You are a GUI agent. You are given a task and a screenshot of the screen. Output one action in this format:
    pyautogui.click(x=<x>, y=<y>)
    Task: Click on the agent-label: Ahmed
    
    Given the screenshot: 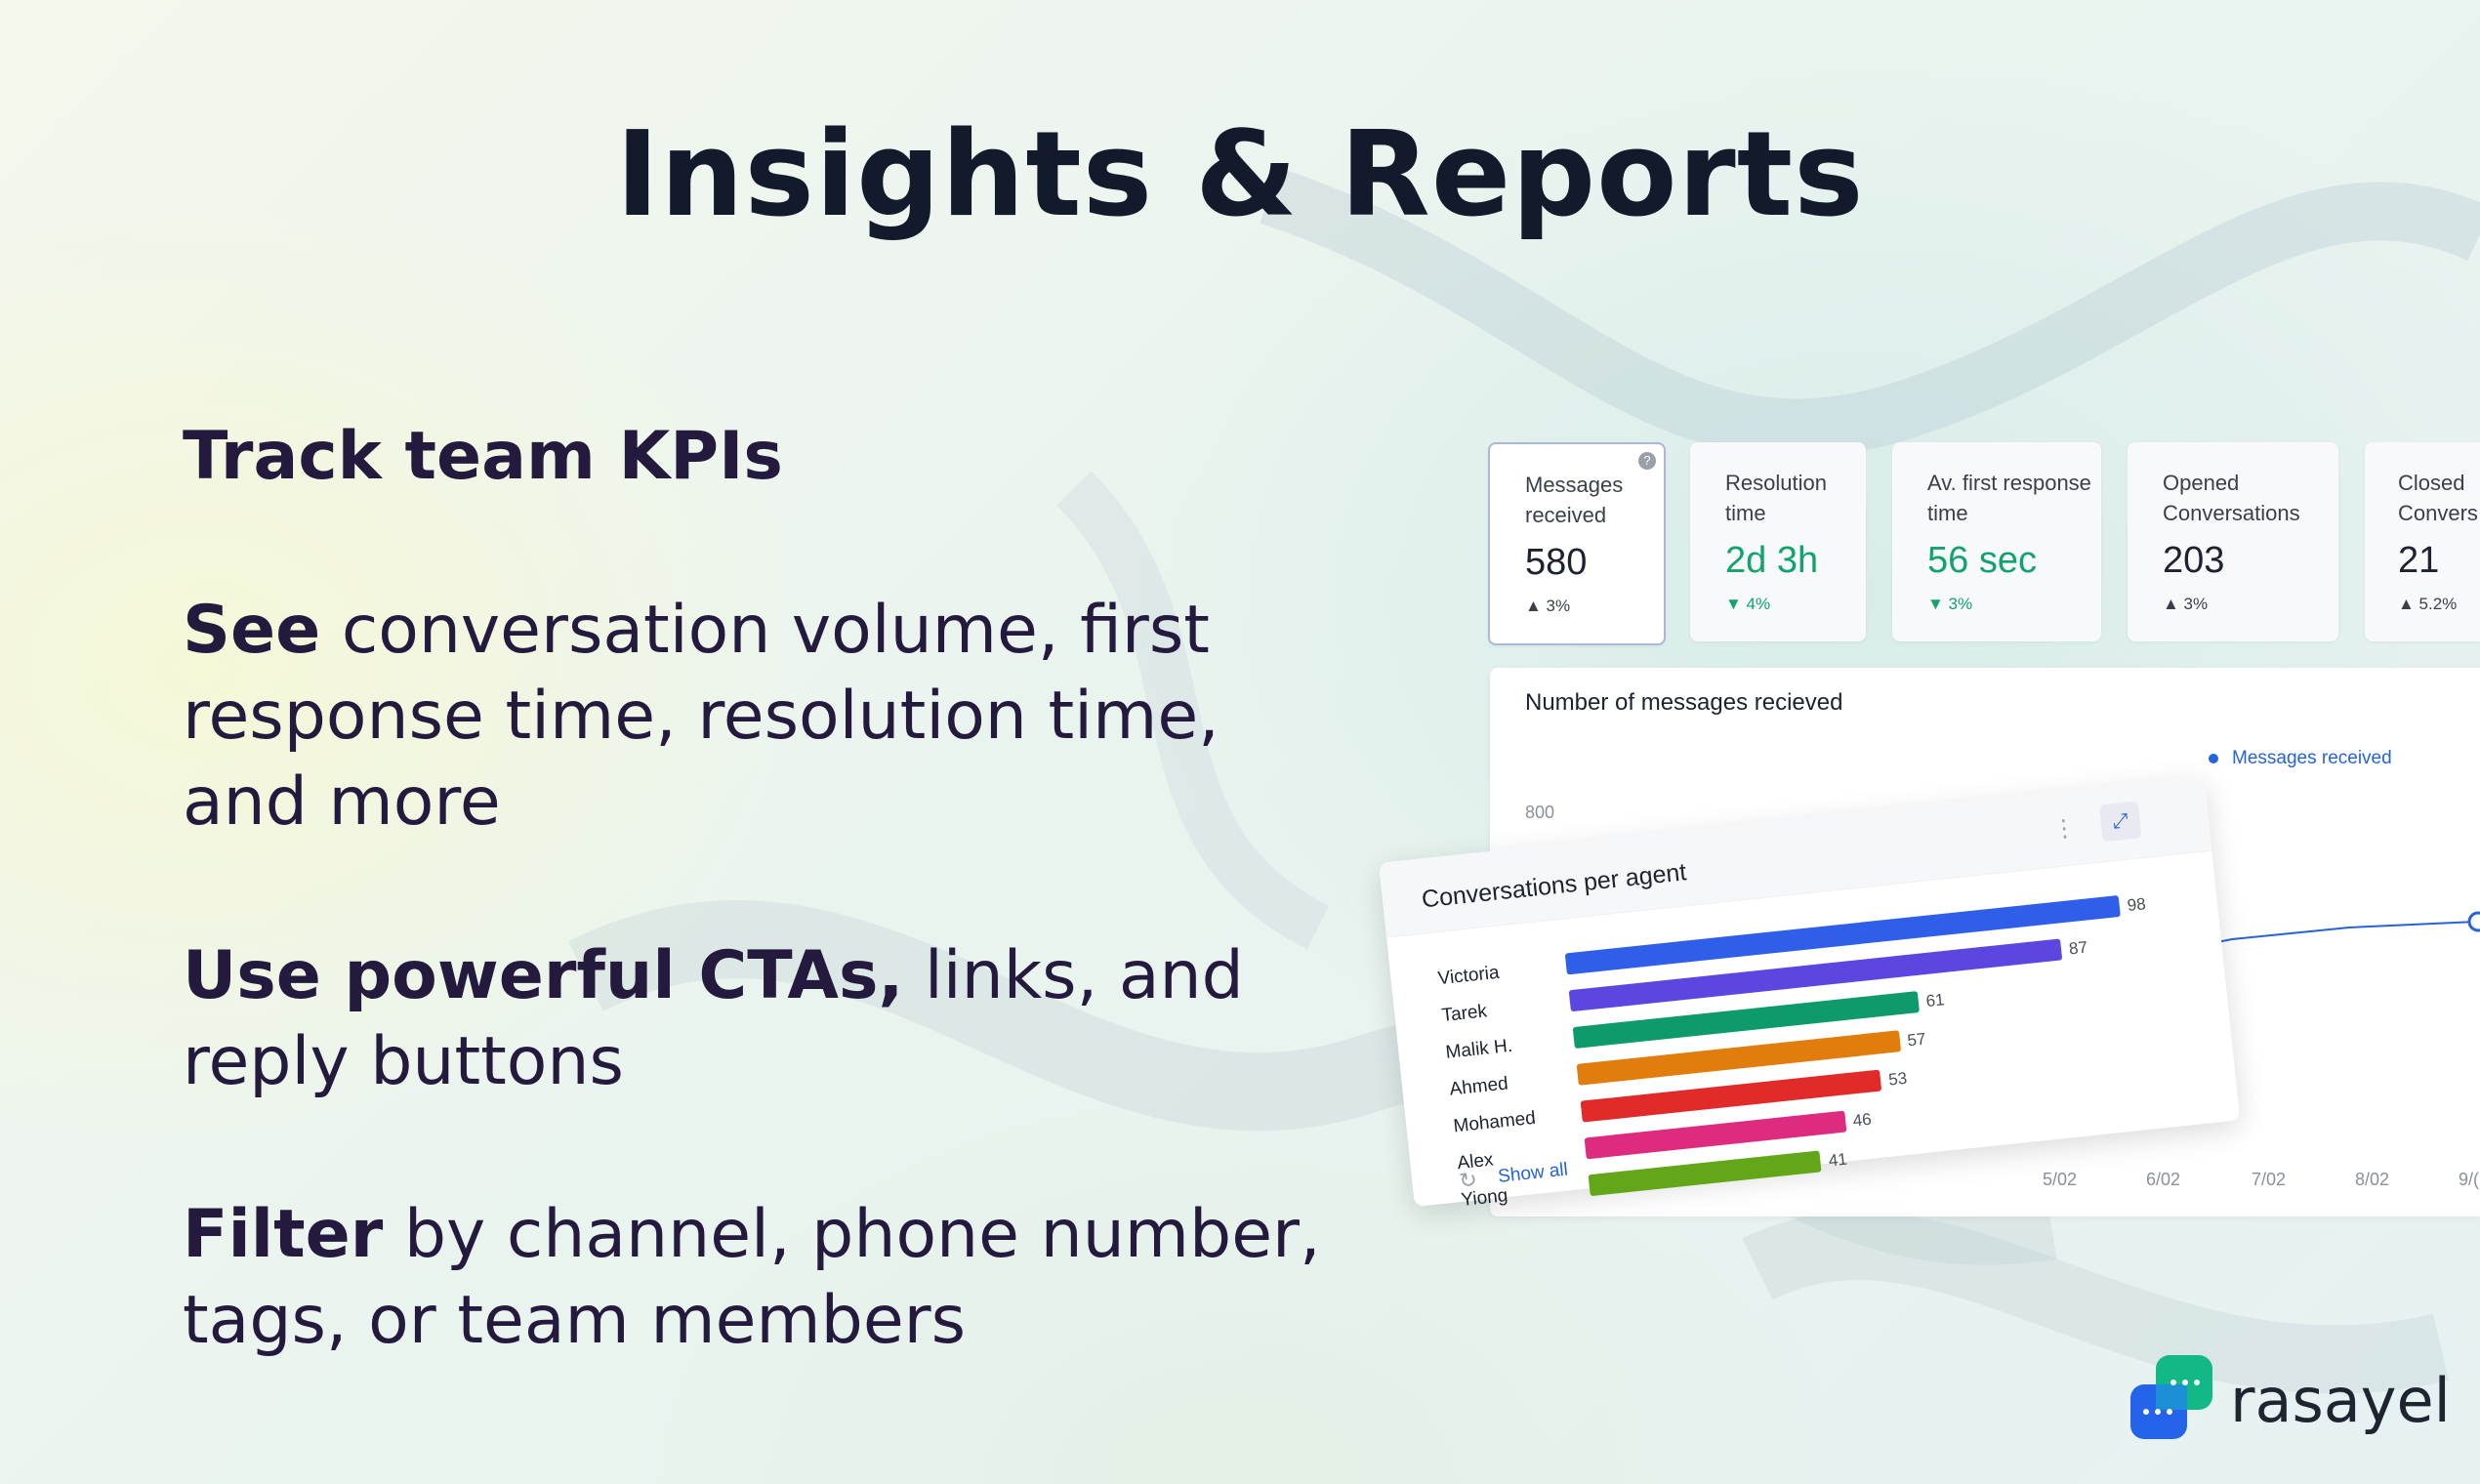 What is the action you would take?
    pyautogui.click(x=1478, y=1086)
    